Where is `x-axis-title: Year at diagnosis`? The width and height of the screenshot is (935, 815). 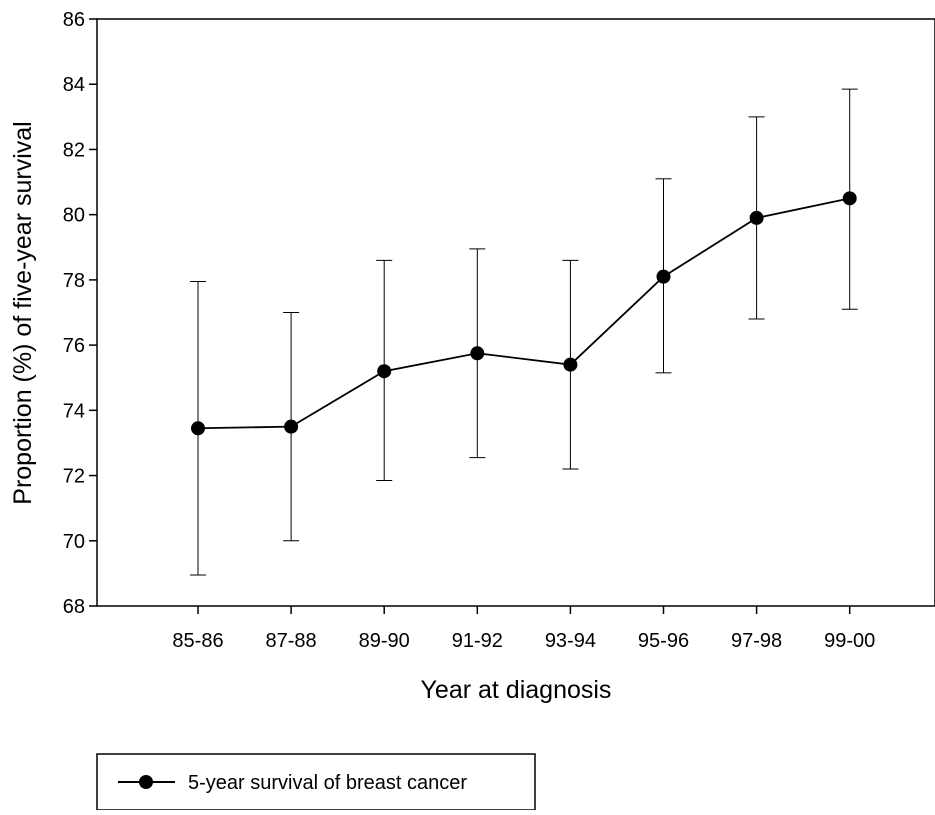
x-axis-title: Year at diagnosis is located at coordinates (516, 690).